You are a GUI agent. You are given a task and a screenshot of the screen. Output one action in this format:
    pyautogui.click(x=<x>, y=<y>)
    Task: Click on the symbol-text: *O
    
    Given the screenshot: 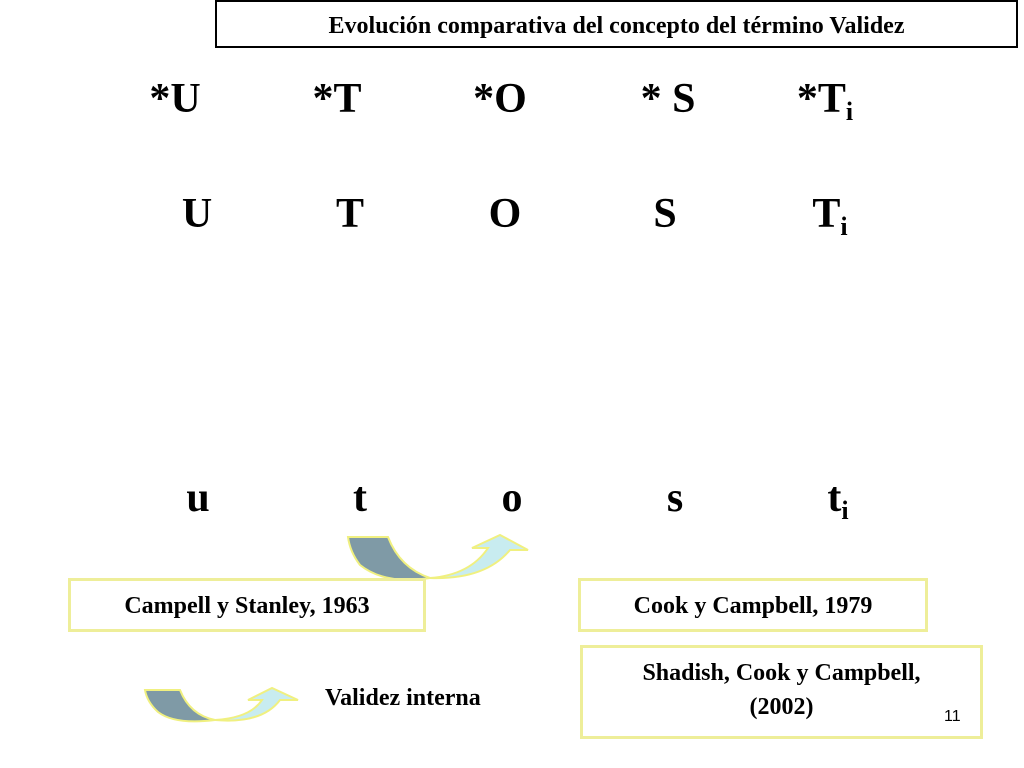 What is the action you would take?
    pyautogui.click(x=500, y=99)
    